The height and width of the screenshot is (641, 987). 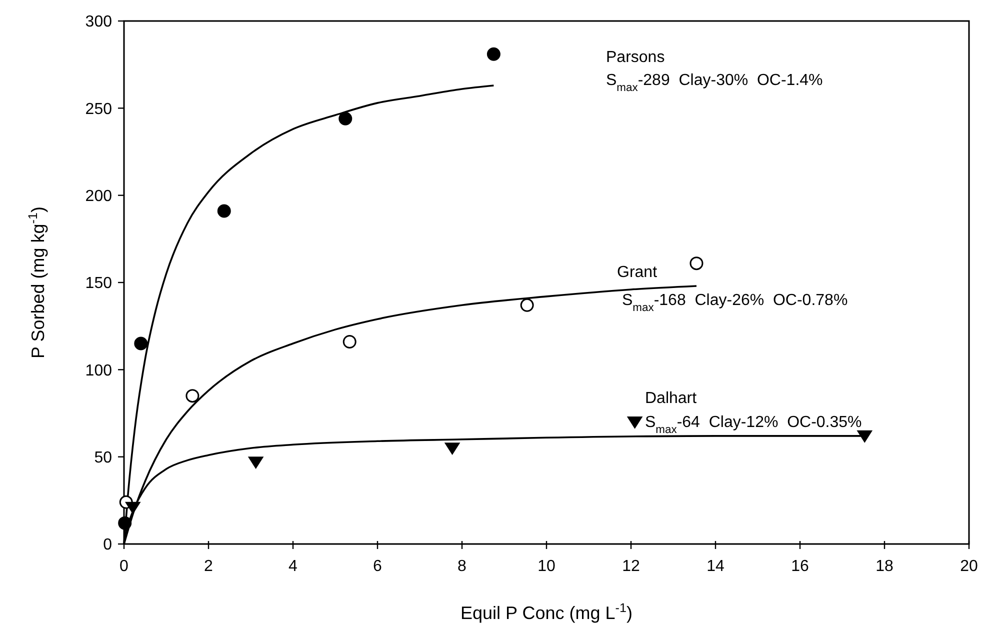 I want to click on x-tick-label: 20, so click(x=969, y=566).